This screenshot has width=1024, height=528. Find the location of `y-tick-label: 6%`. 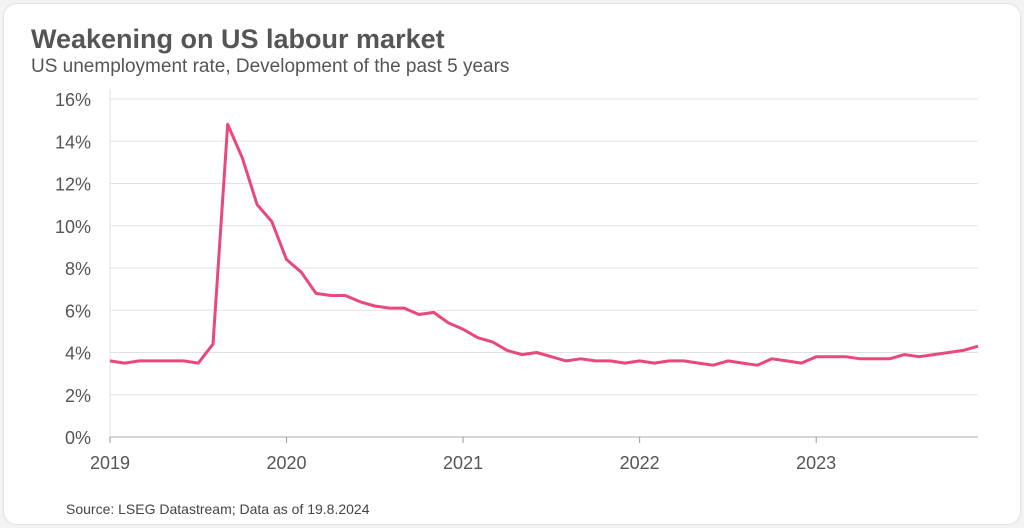

y-tick-label: 6% is located at coordinates (78, 311).